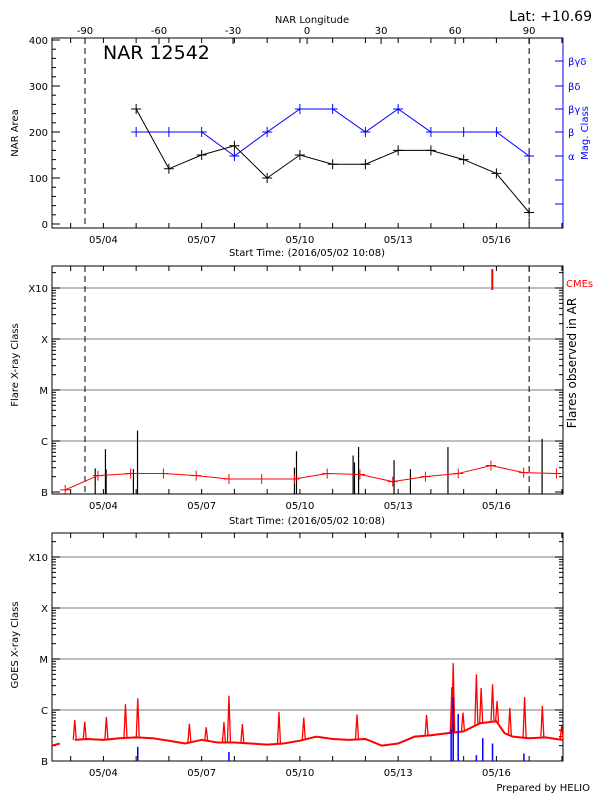 This screenshot has width=600, height=800. What do you see at coordinates (571, 133) in the screenshot?
I see `mag-class-label: β` at bounding box center [571, 133].